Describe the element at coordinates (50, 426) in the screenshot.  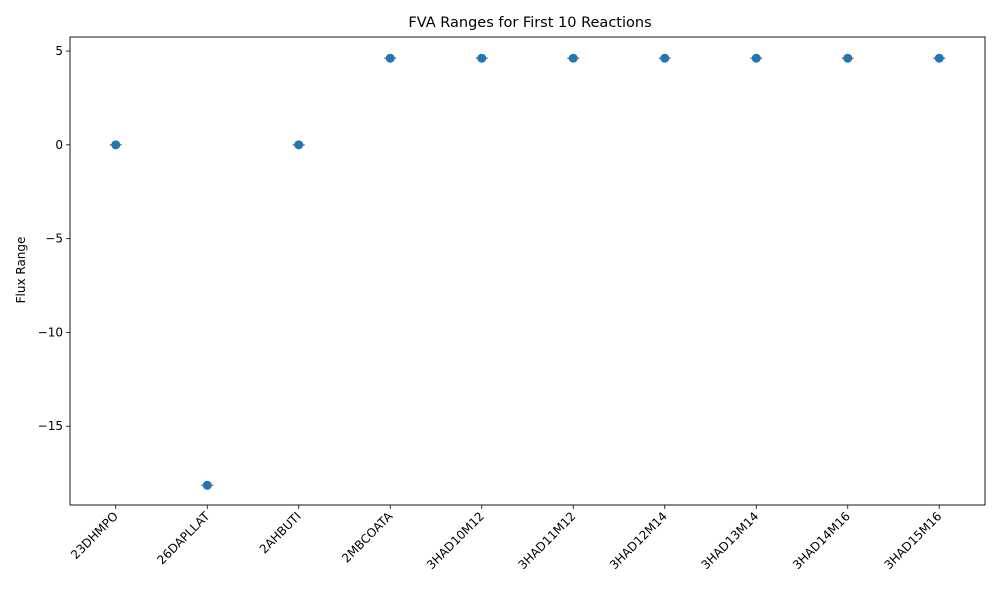
I see `y-tick-label: −15` at that location.